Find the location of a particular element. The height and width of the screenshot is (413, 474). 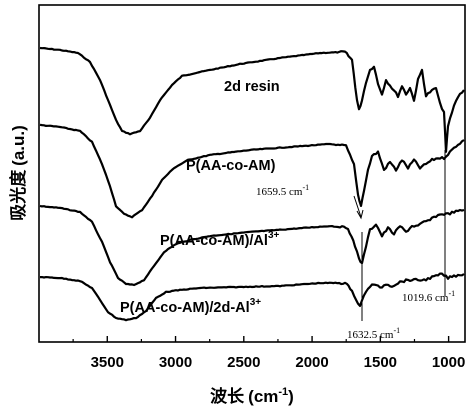

series-line-paa-co-am-2d-al is located at coordinates (252, 297).